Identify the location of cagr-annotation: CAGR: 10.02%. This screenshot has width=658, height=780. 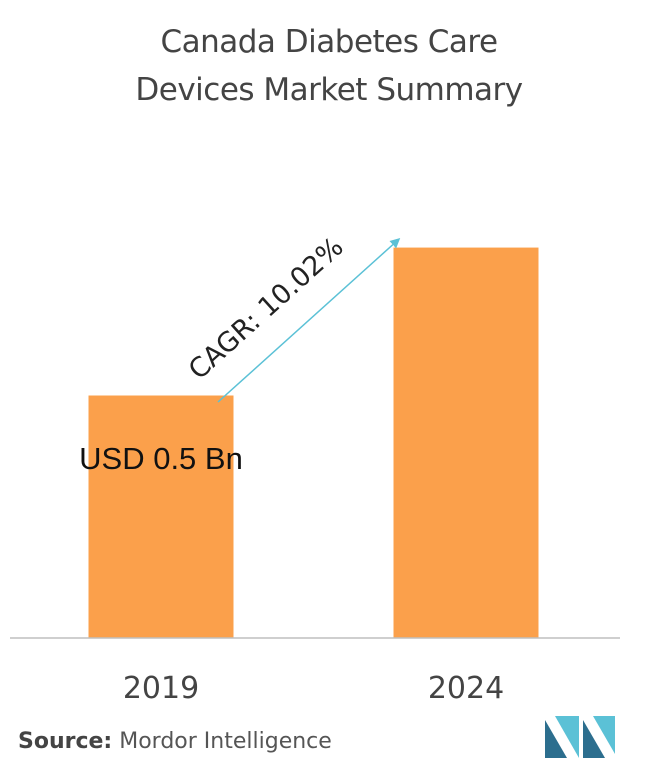
(266, 308).